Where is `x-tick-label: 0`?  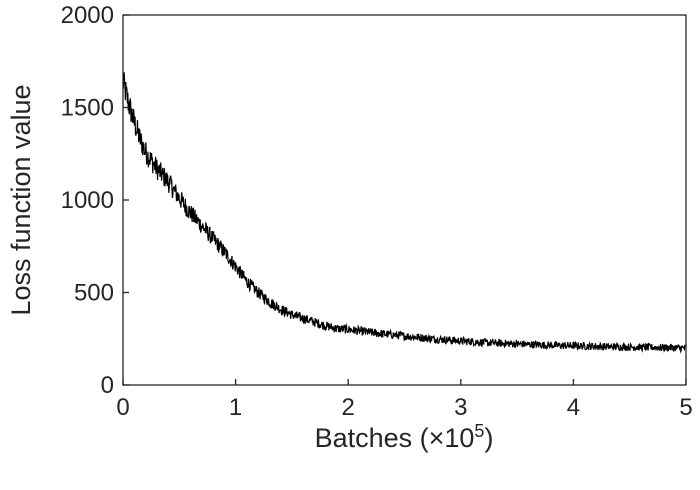
x-tick-label: 0 is located at coordinates (122, 407).